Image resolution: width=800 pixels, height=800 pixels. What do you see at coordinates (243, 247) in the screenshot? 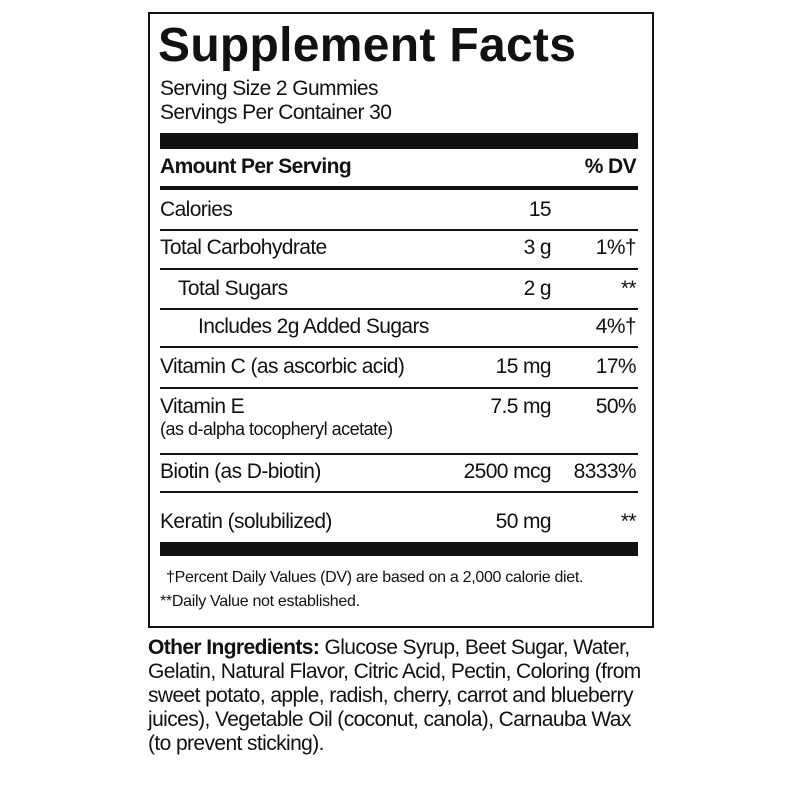
I see `nutrient-name: Total Carbohydrate` at bounding box center [243, 247].